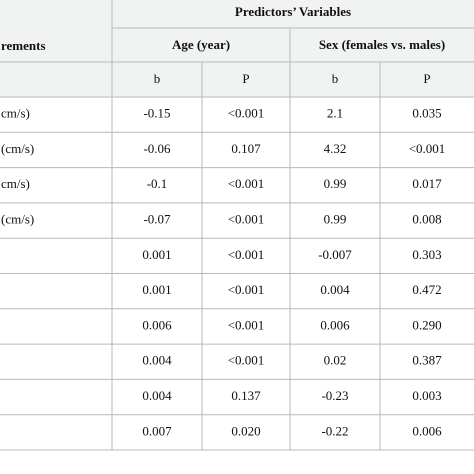  What do you see at coordinates (426, 254) in the screenshot?
I see `cell: 0.303` at bounding box center [426, 254].